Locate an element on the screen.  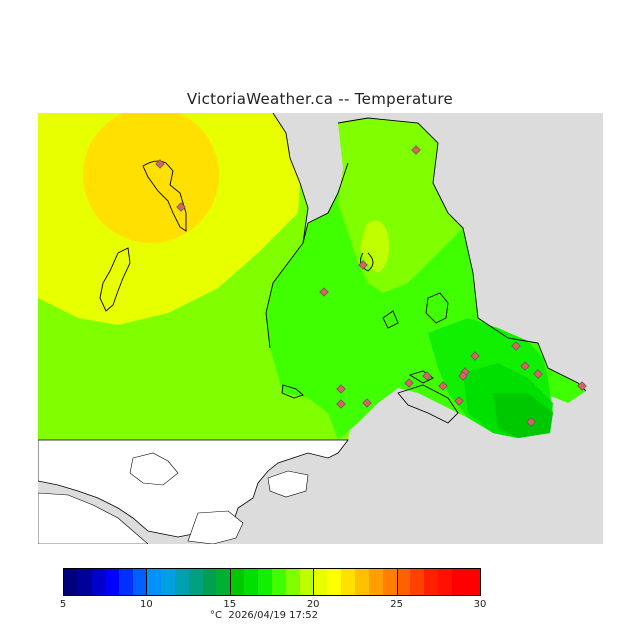
legend-timestamp: 2026/04/19 17:52 is located at coordinates (273, 615).